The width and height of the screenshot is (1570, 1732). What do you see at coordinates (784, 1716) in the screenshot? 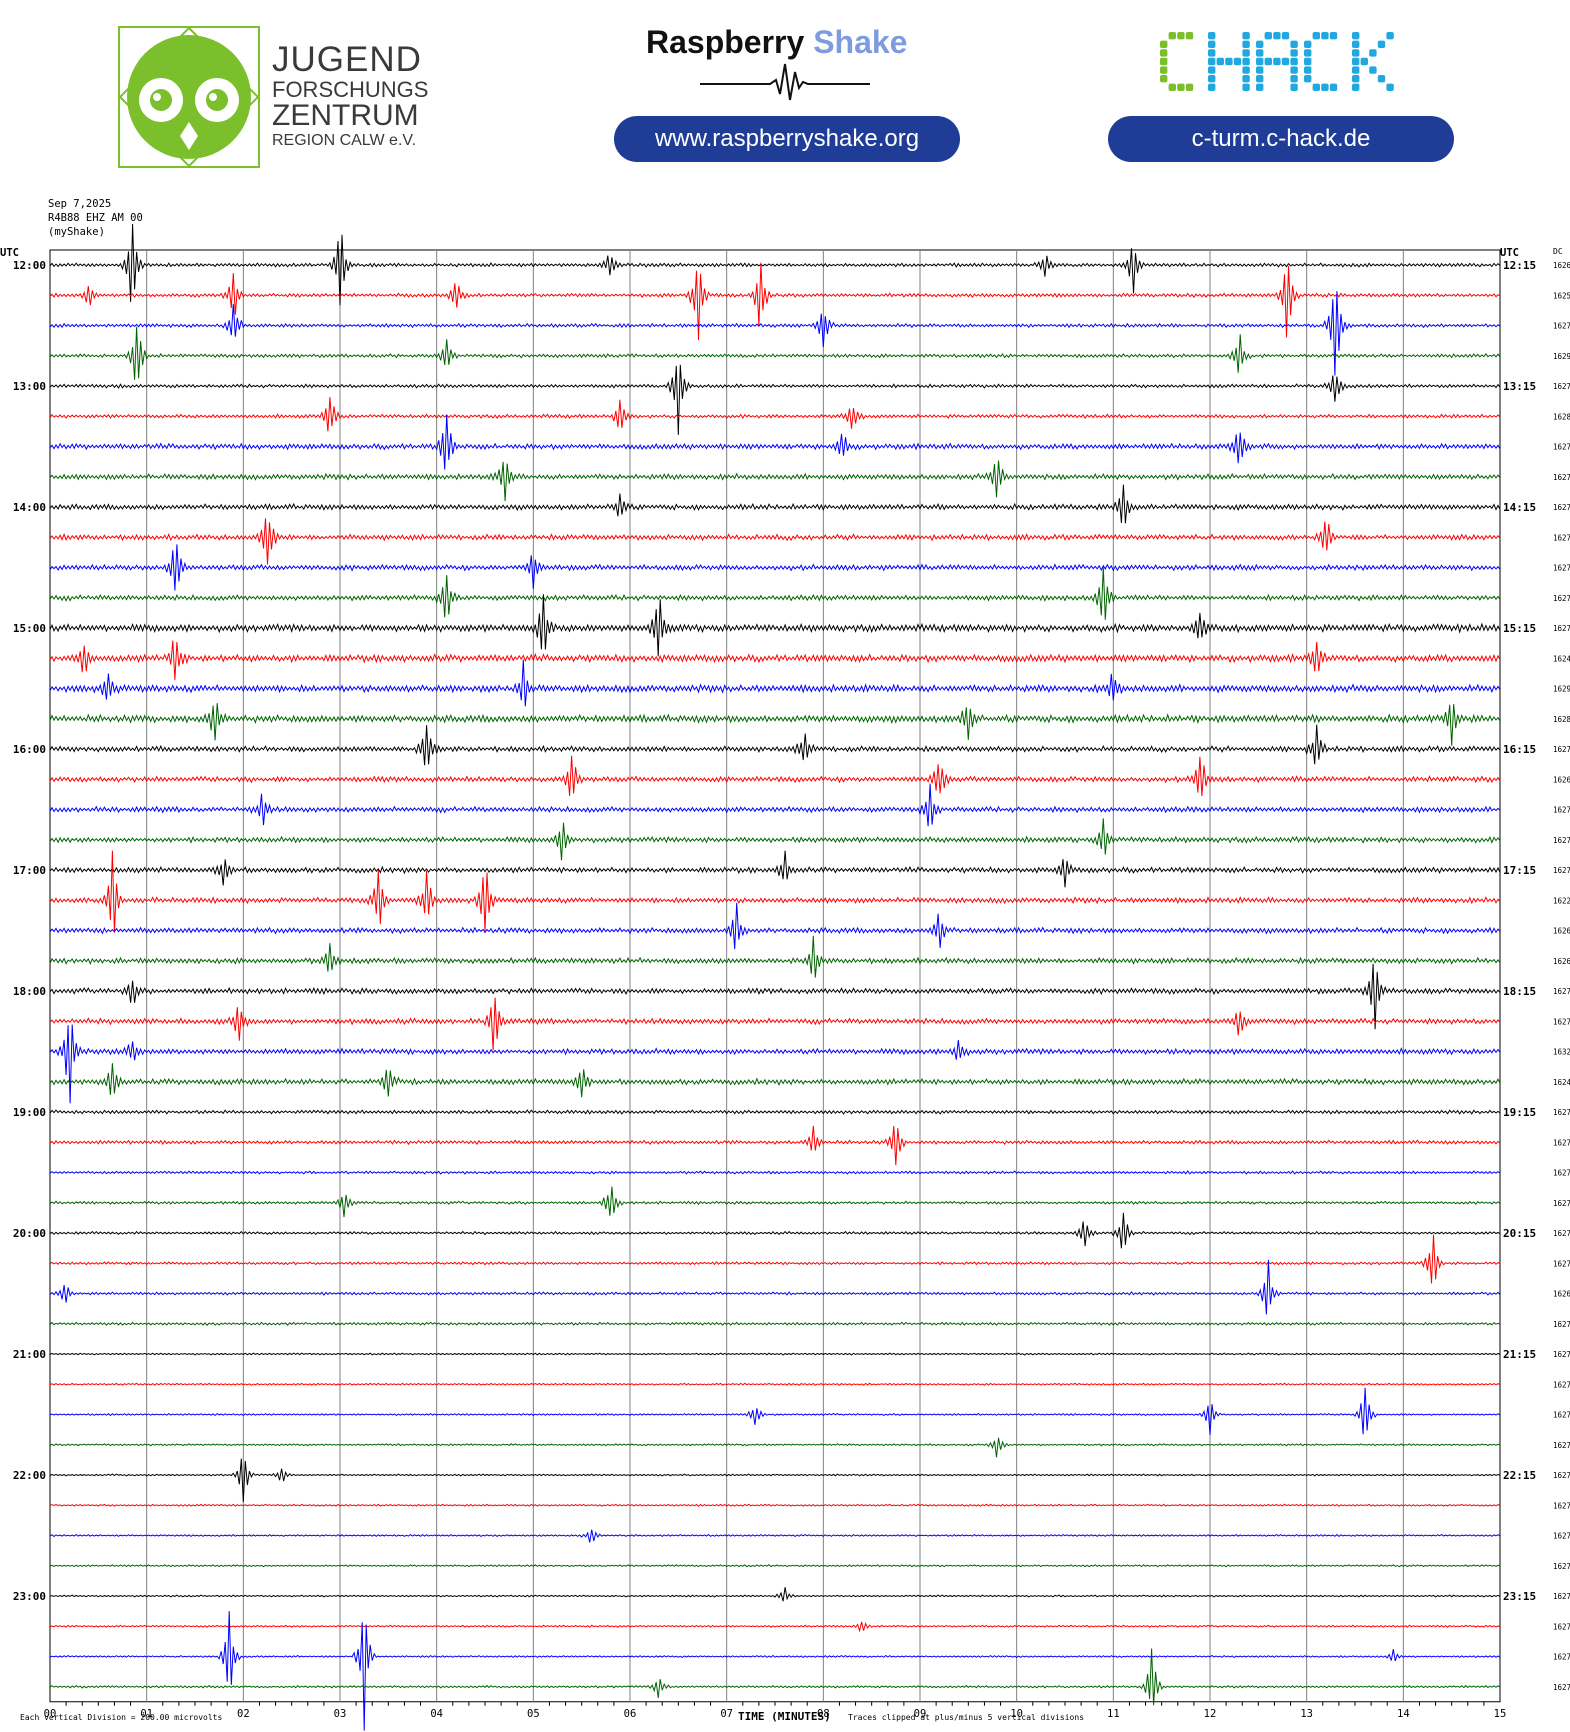
I see `x-axis-label: TIME (MINUTES)` at bounding box center [784, 1716].